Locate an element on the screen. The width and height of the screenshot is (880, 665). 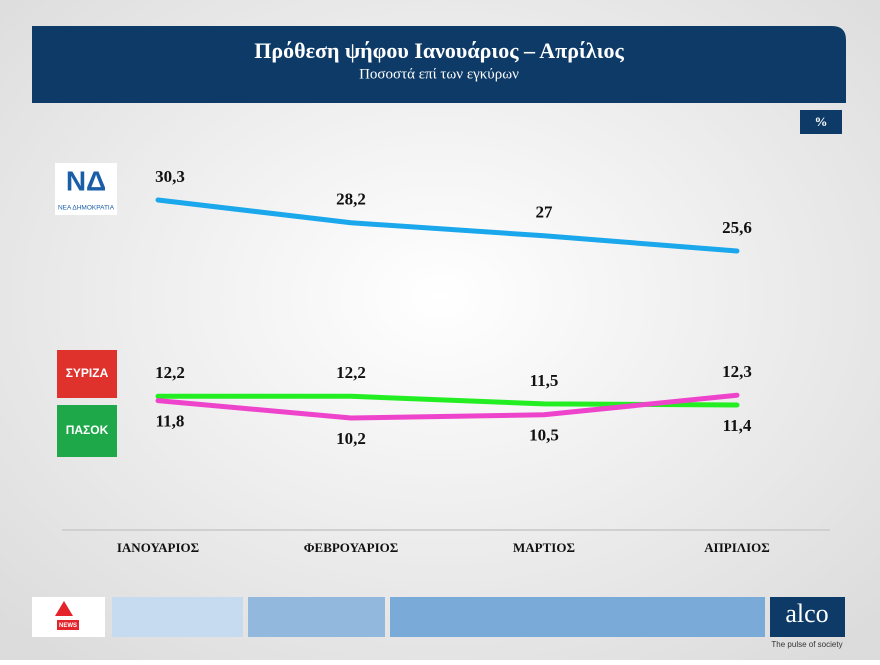
legend-abbr: ΝΔ is located at coordinates (86, 180).